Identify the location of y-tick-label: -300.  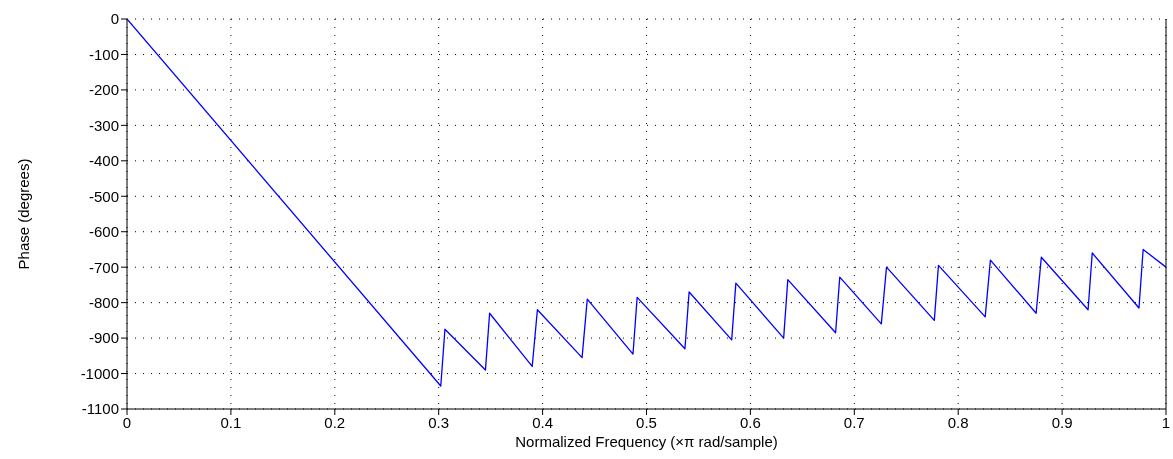
(103, 125).